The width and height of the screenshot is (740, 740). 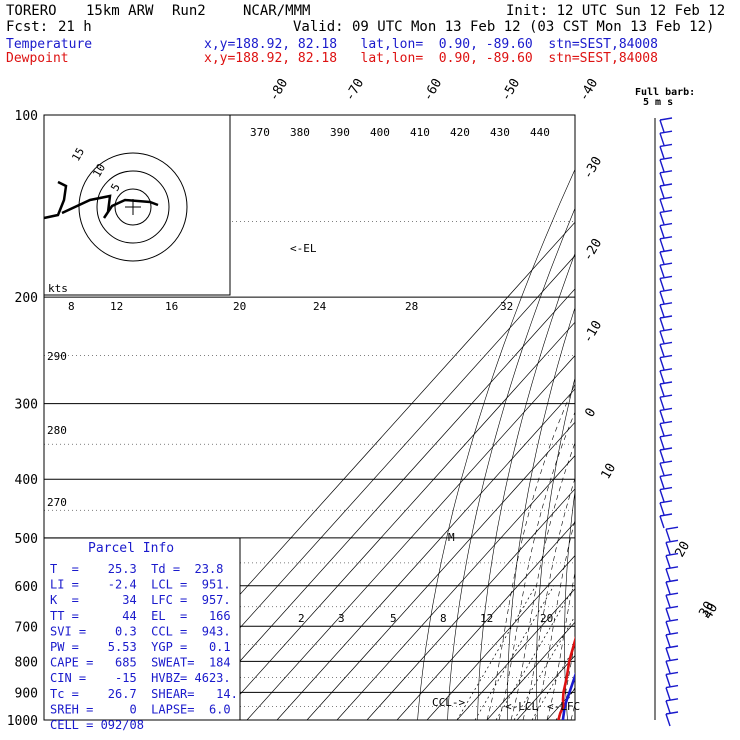 I want to click on temperature-legend: Temperature, so click(x=49, y=44).